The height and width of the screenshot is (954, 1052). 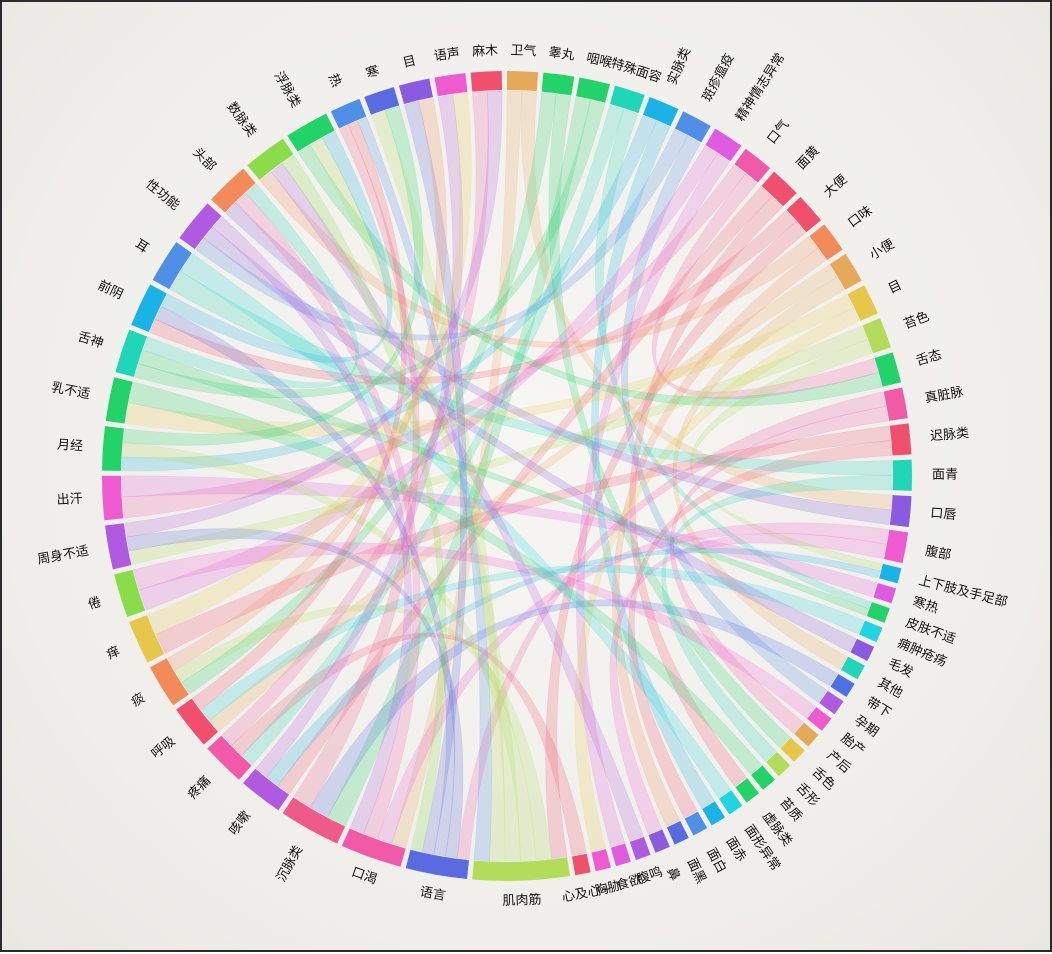 I want to click on category-label: 大便, so click(x=835, y=186).